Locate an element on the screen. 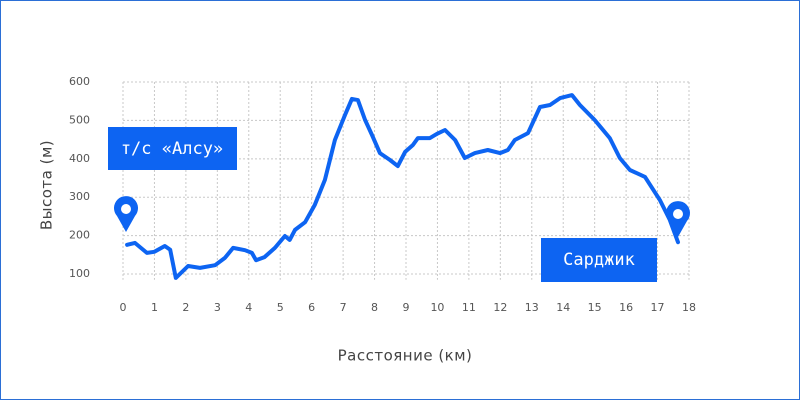  x-tick-label: 1 is located at coordinates (154, 307).